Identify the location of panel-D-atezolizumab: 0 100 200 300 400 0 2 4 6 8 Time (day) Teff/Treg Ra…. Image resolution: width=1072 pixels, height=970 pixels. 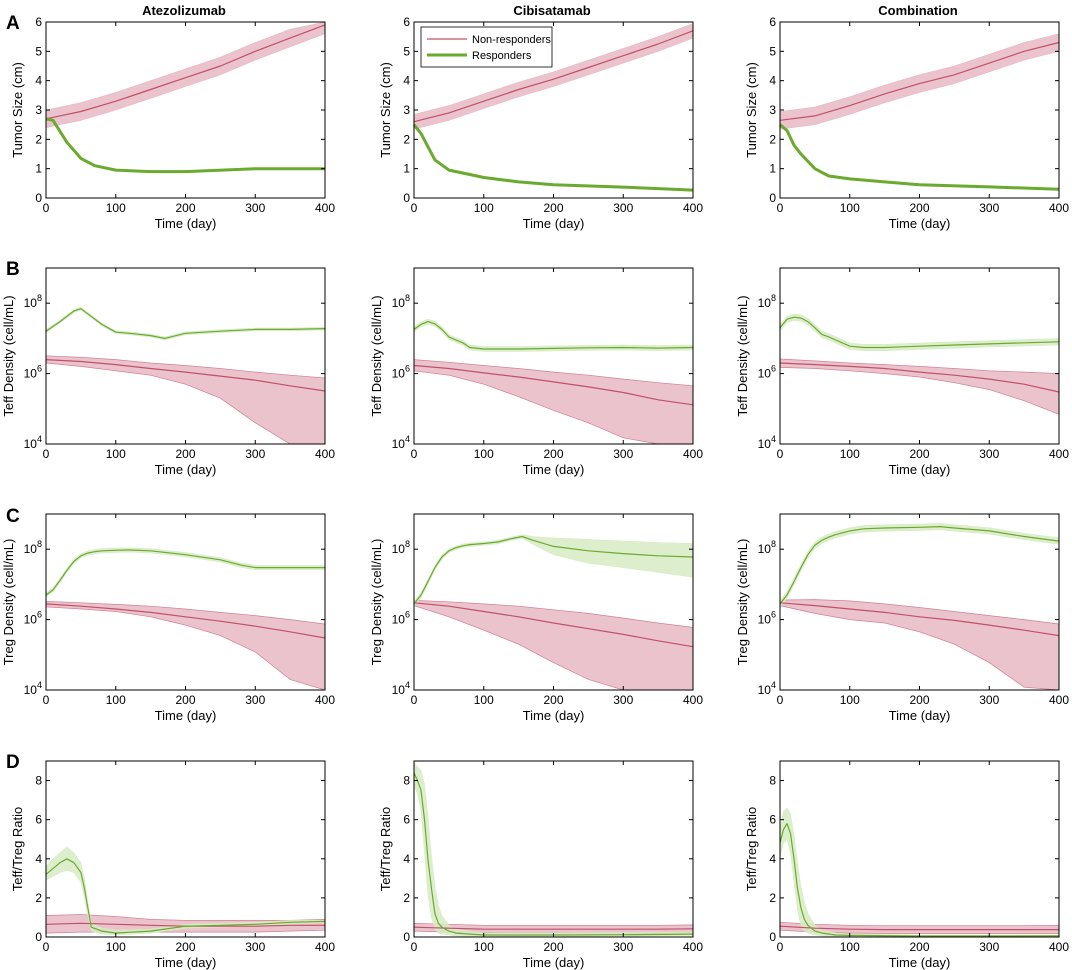
(172, 865).